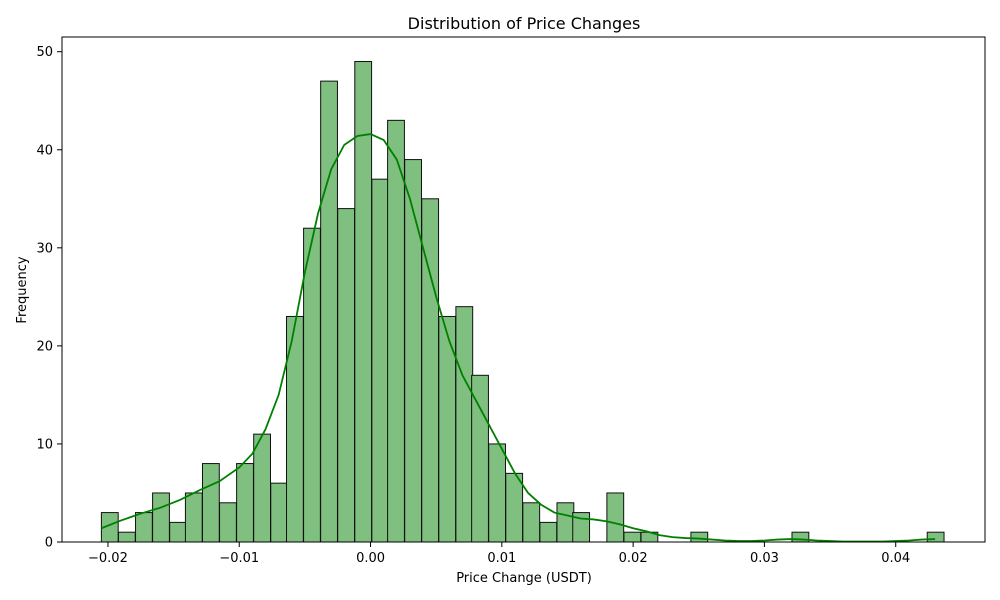 Image resolution: width=1000 pixels, height=600 pixels. What do you see at coordinates (524, 23) in the screenshot?
I see `chart-title: Distribution of Price Changes` at bounding box center [524, 23].